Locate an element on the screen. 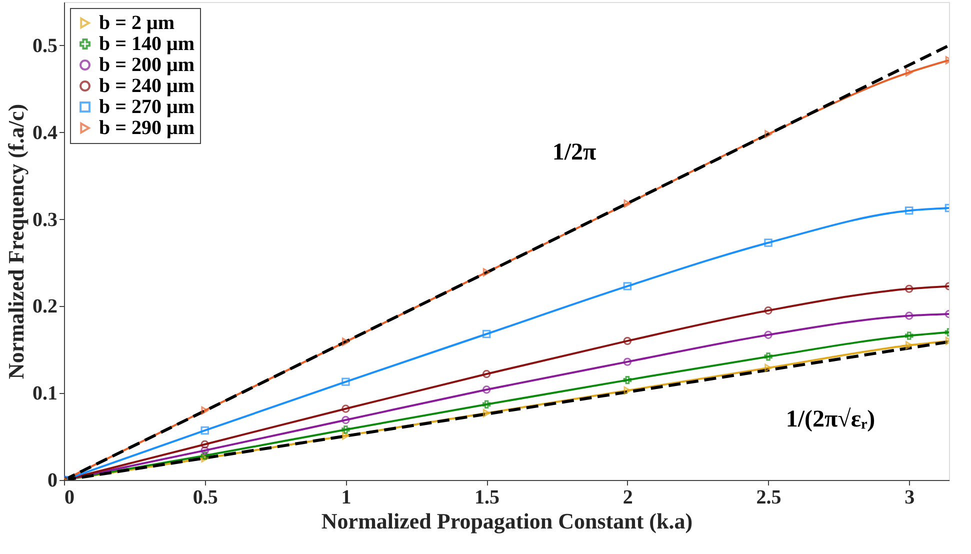  legend-label: b = 270 μm is located at coordinates (147, 107).